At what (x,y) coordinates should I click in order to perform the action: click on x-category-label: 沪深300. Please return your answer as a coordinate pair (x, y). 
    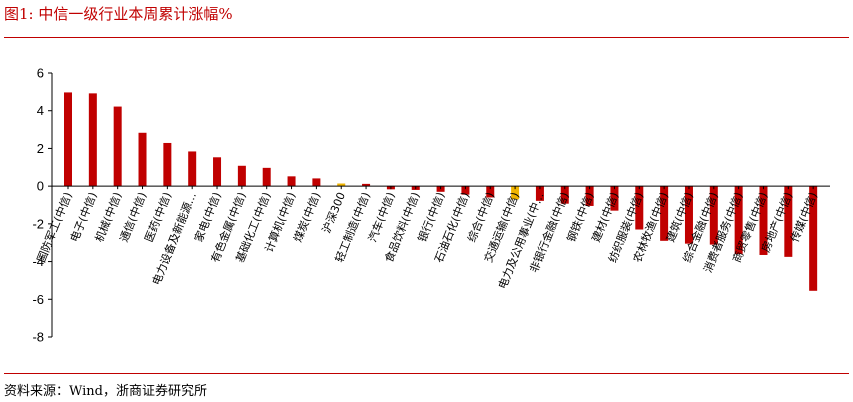
    Looking at the image, I should click on (333, 212).